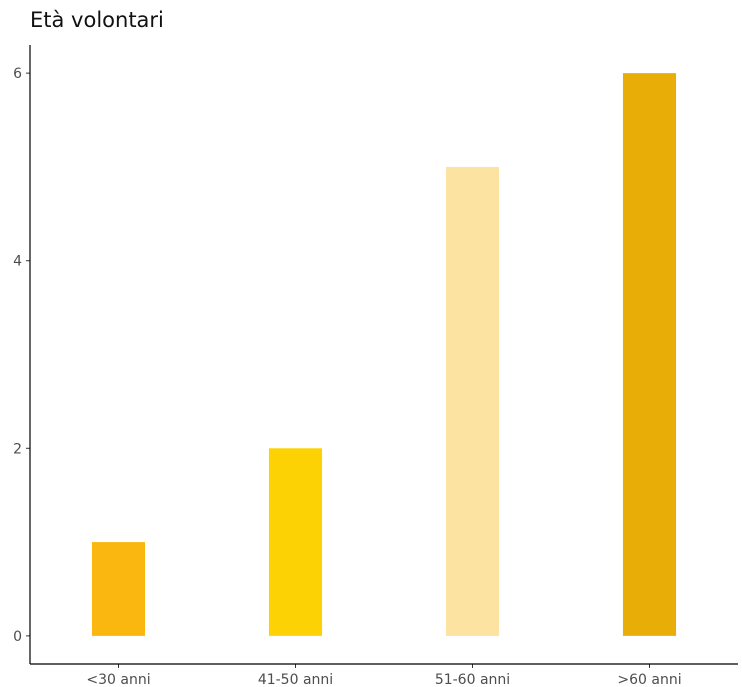  What do you see at coordinates (17, 262) in the screenshot?
I see `y-tick-label-2: 4` at bounding box center [17, 262].